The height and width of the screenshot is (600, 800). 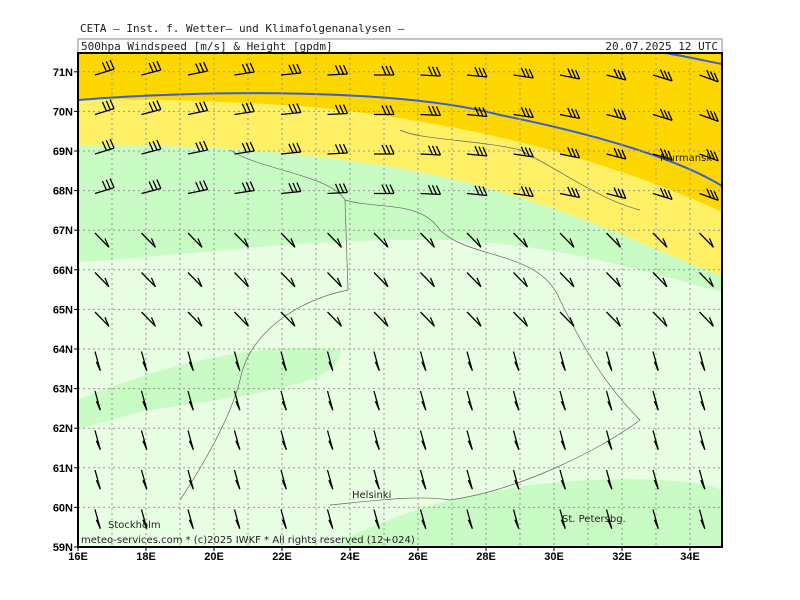 I want to click on subtitle: 500hpa_Windspeed_[m/s]_&_Height_[gpdm], so click(x=207, y=46).